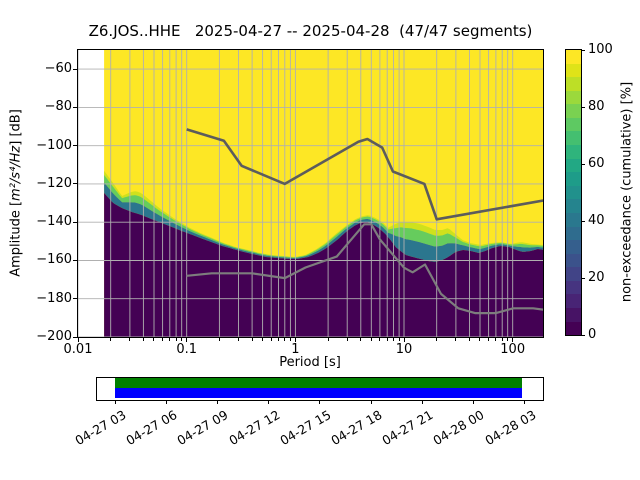 The height and width of the screenshot is (480, 640). Describe the element at coordinates (54, 183) in the screenshot. I see `y-tick-label: −120` at that location.